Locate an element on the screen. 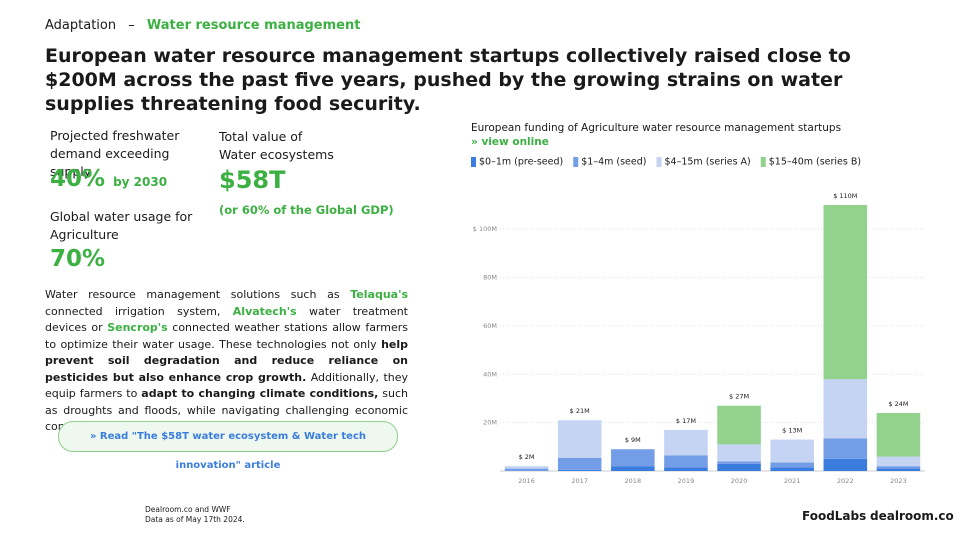 The image size is (960, 540). x-tick-label: 2016 is located at coordinates (526, 481).